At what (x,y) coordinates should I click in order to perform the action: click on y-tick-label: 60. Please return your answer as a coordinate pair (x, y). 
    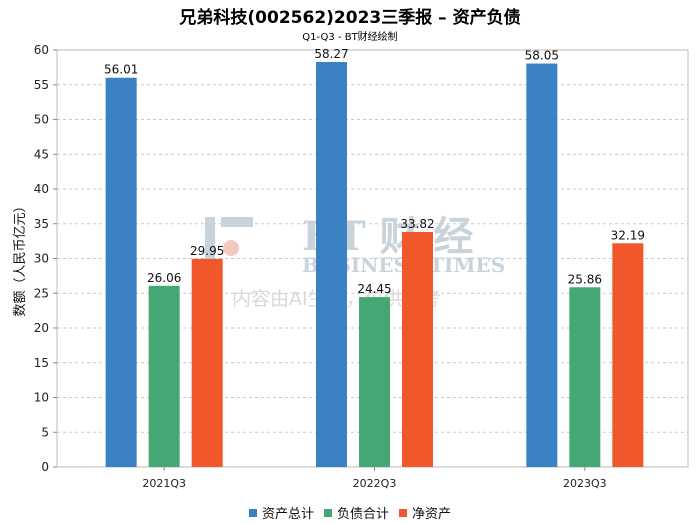
    Looking at the image, I should click on (41, 50).